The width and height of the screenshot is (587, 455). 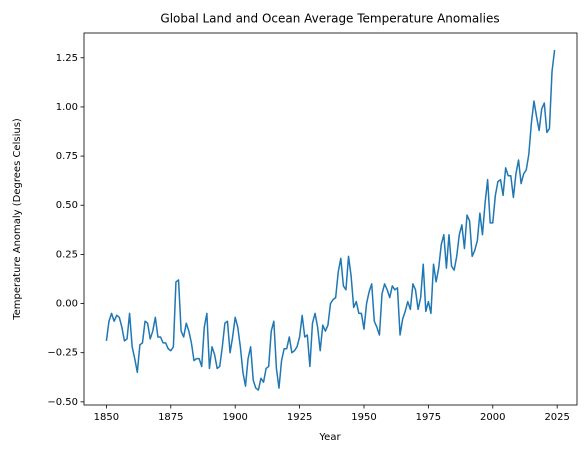 I want to click on y-tick-label: 0.50, so click(x=67, y=205).